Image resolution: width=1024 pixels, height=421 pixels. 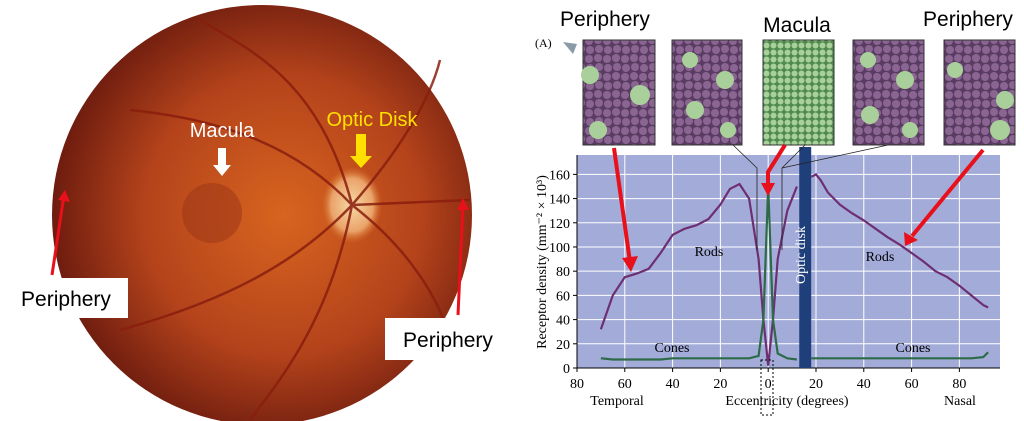 I want to click on mosaic-label: Macula, so click(x=797, y=25).